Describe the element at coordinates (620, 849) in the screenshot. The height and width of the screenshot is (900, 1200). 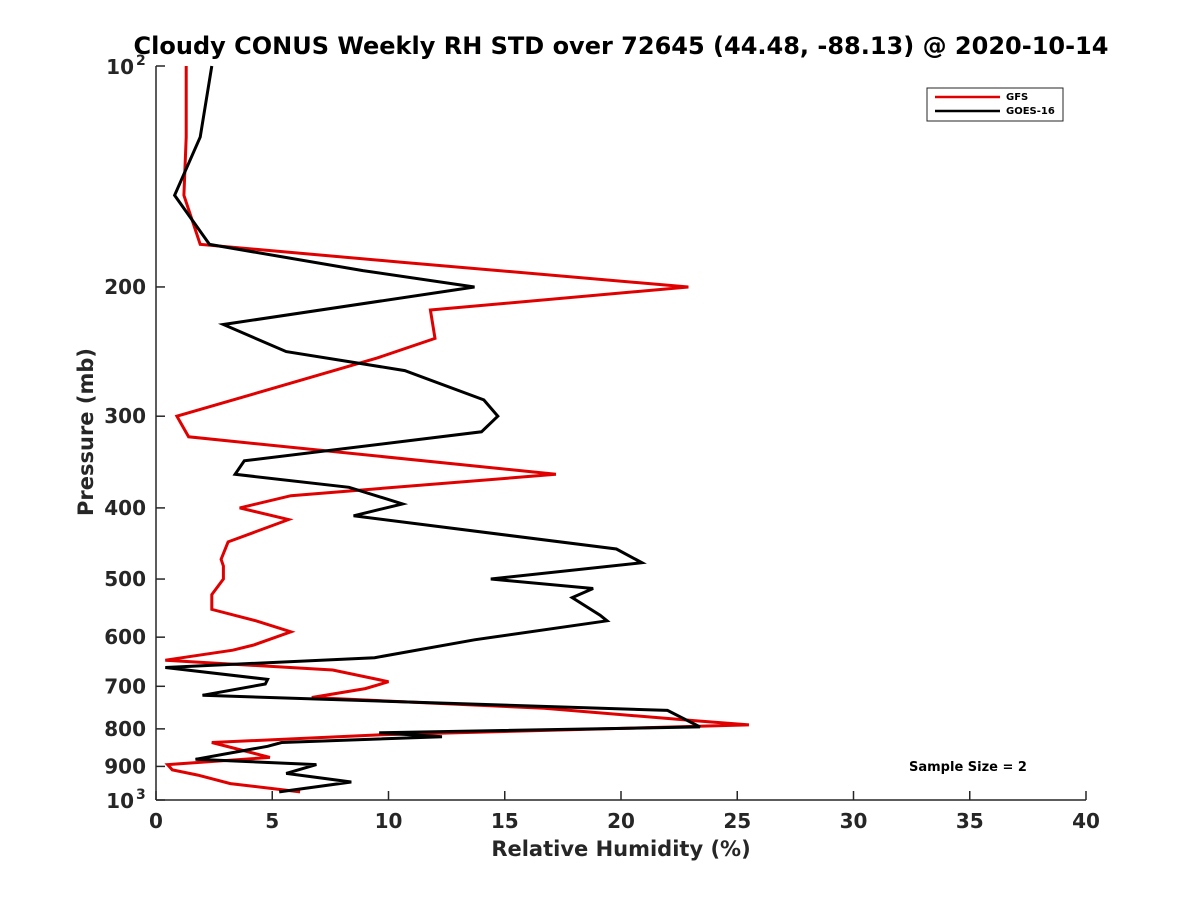
I see `x-axis-label: Relative Humidity (%)` at that location.